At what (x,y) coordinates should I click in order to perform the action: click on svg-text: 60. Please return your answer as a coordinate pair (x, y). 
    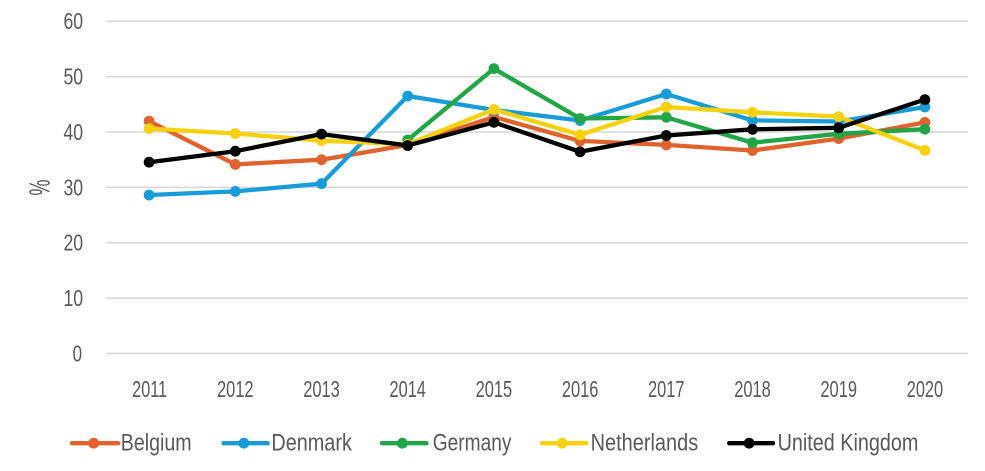
    Looking at the image, I should click on (74, 22).